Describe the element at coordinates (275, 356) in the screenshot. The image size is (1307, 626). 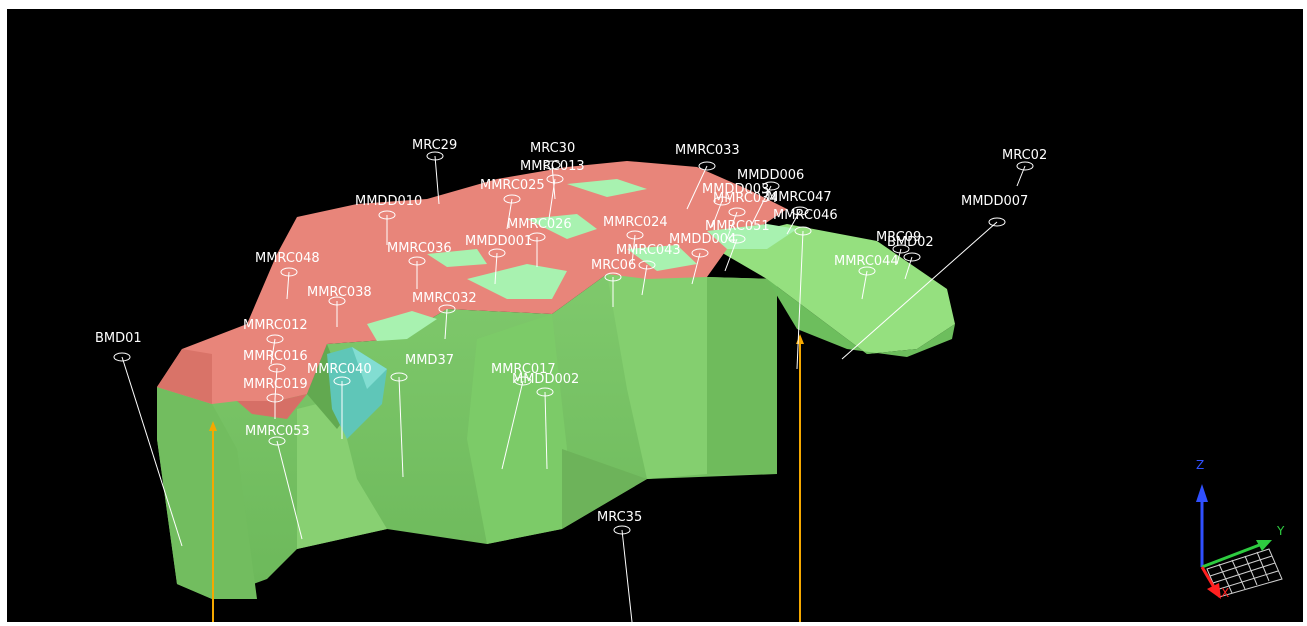
I see `drillhole-label: MMRC016` at that location.